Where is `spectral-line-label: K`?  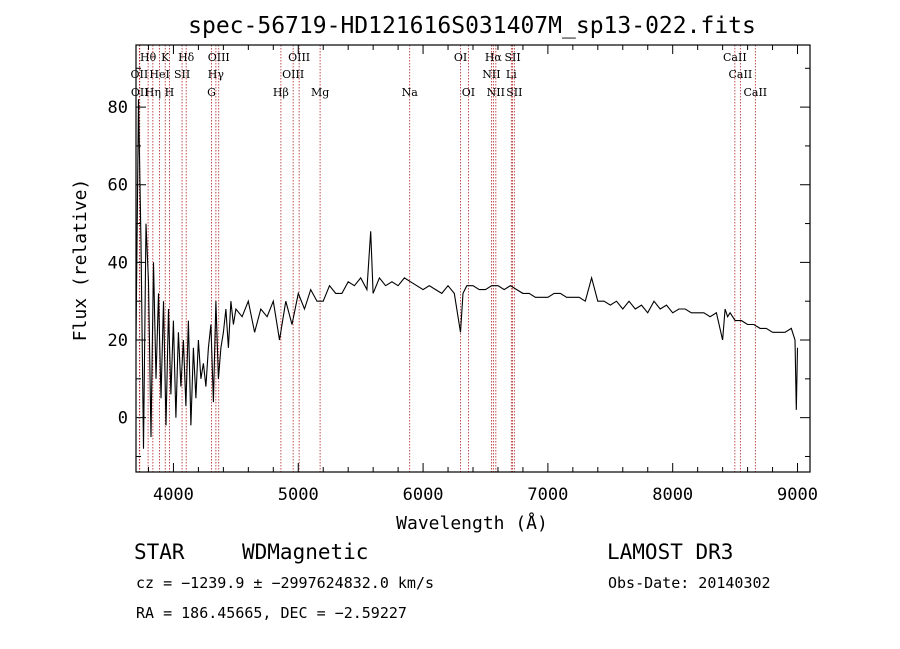
spectral-line-label: K is located at coordinates (165, 57).